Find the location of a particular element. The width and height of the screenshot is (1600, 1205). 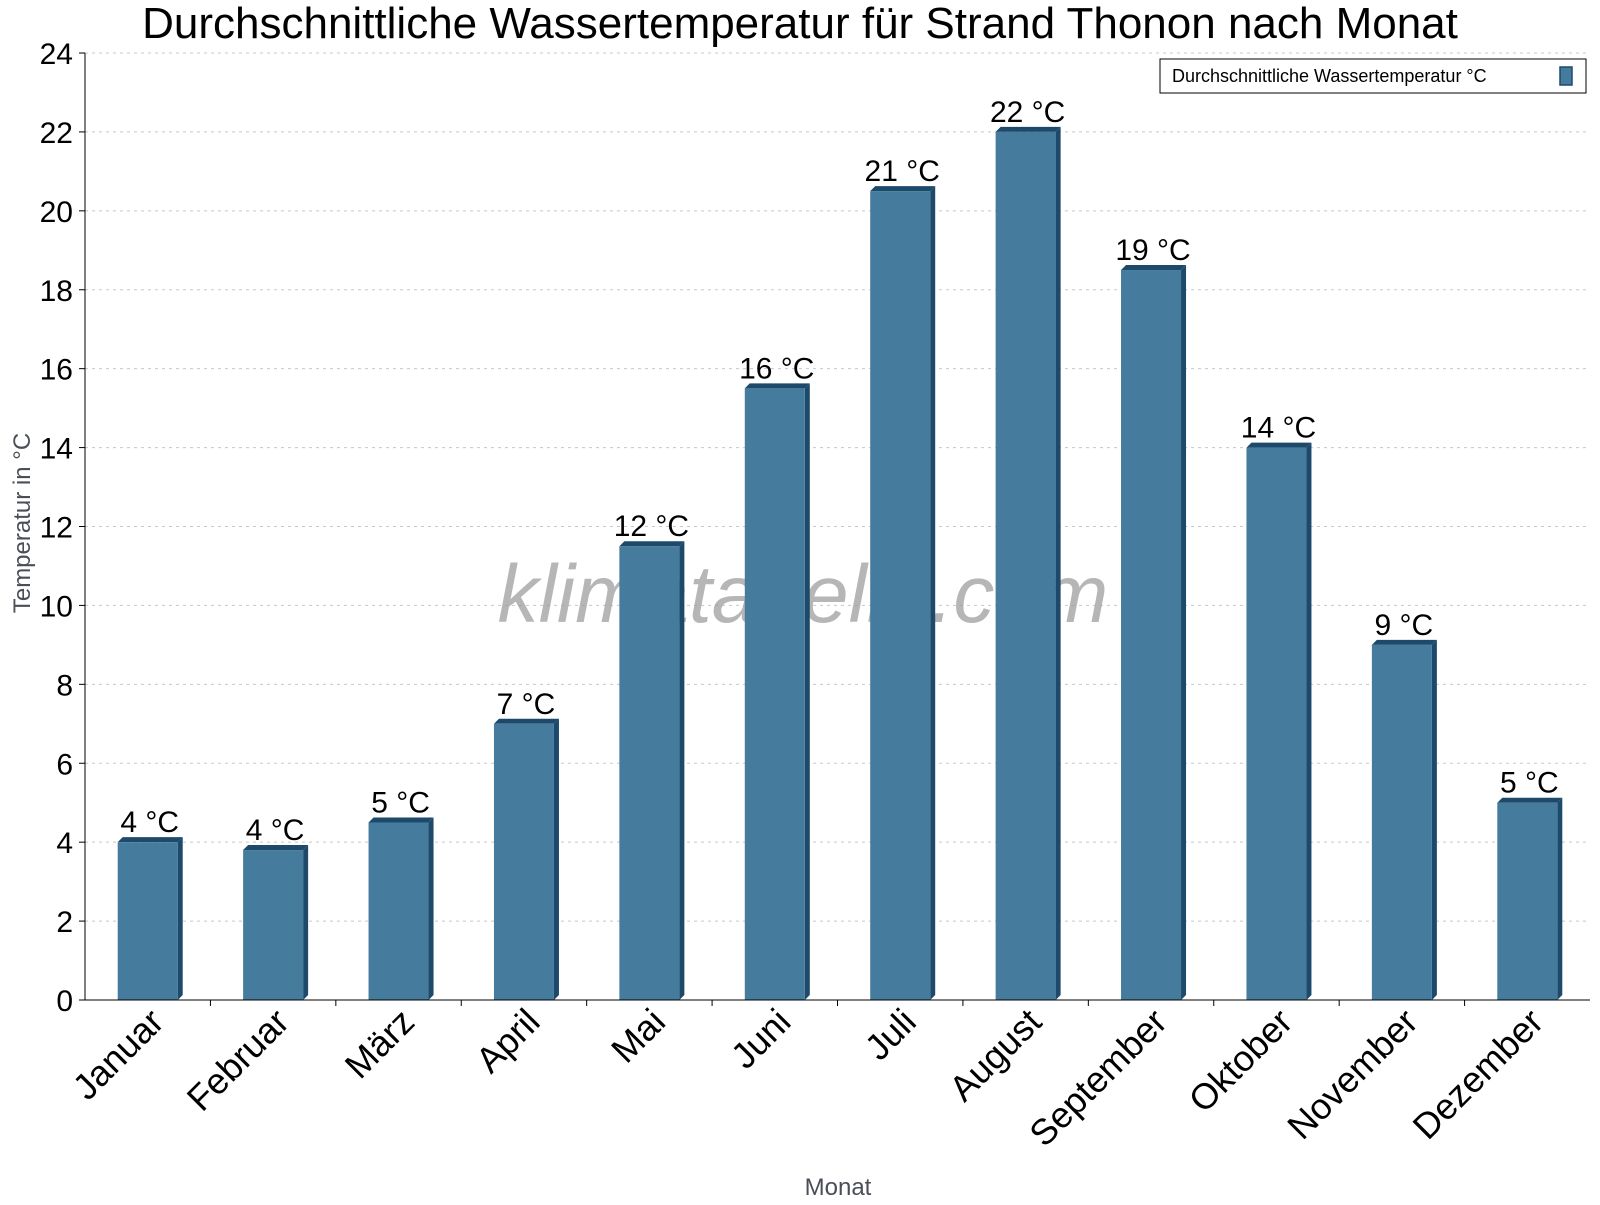

y-tick-label: 16 is located at coordinates (56, 370).